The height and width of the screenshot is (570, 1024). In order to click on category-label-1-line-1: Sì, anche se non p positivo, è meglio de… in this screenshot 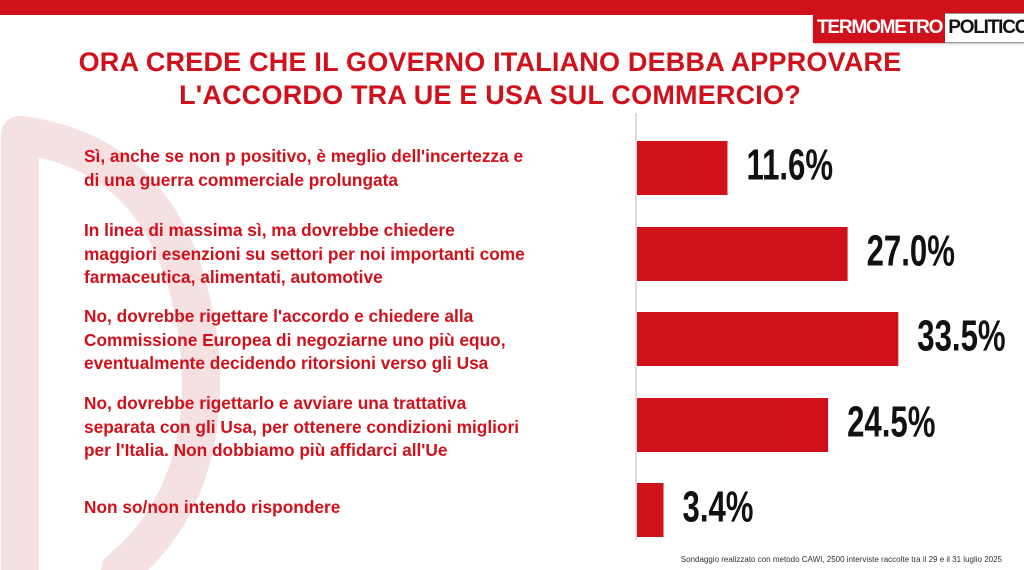, I will do `click(304, 156)`.